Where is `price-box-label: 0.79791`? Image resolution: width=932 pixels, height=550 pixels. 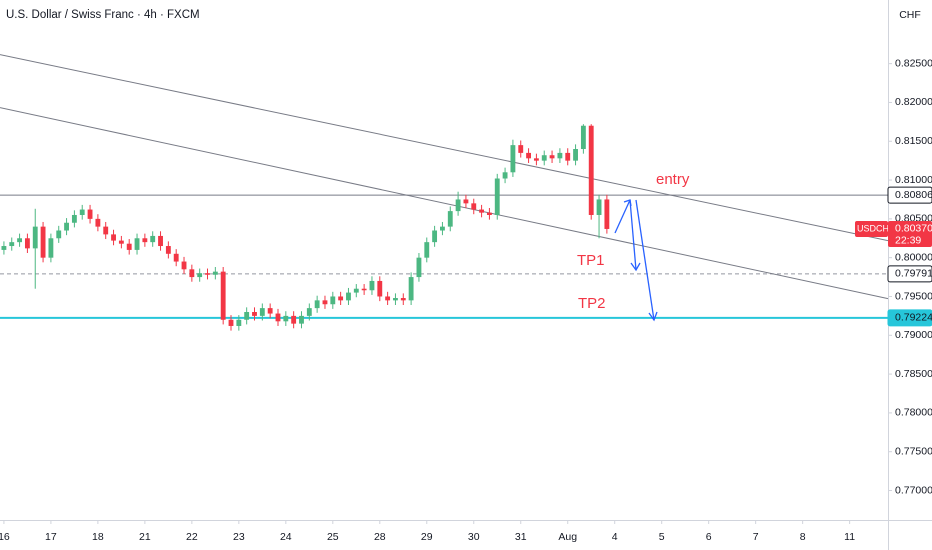
price-box-label: 0.79791 is located at coordinates (913, 274).